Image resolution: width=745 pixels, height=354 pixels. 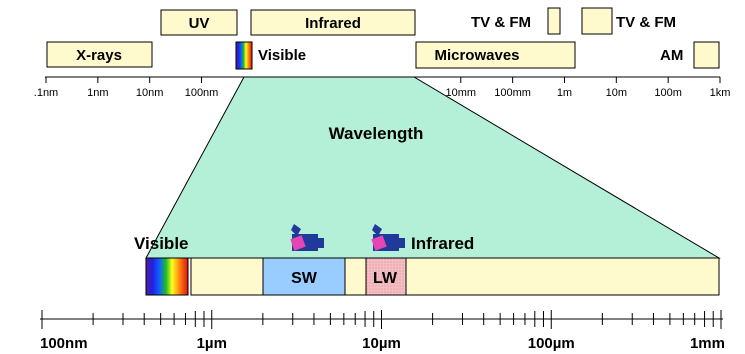 I want to click on band-visible-label: Visible, so click(x=282, y=55).